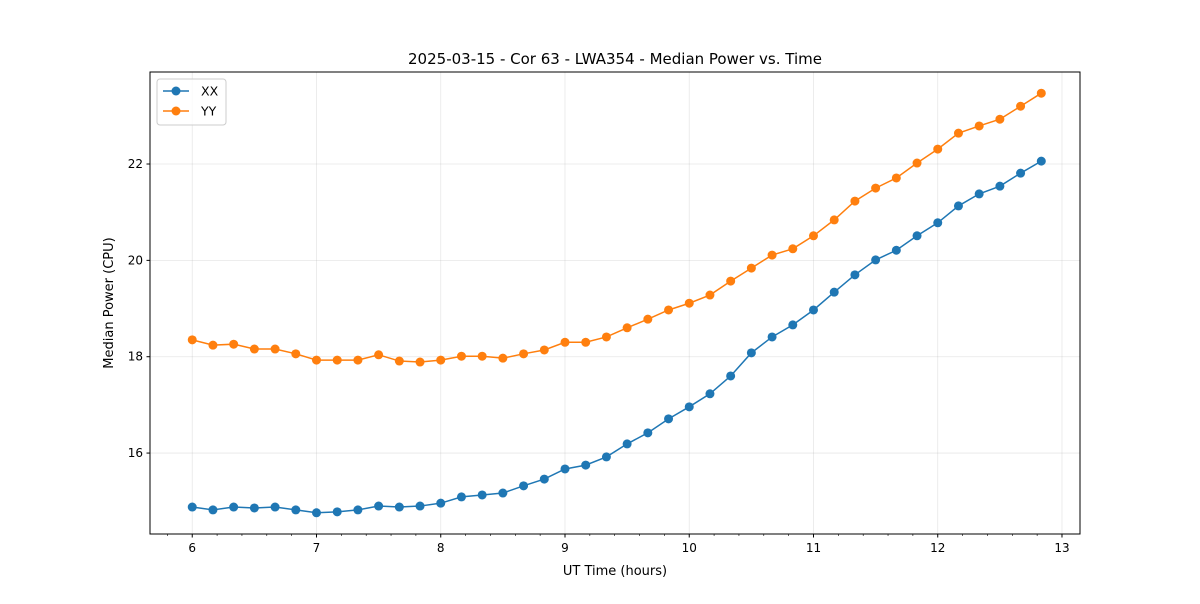 This screenshot has width=1200, height=604. I want to click on x-tick-label: 11, so click(813, 548).